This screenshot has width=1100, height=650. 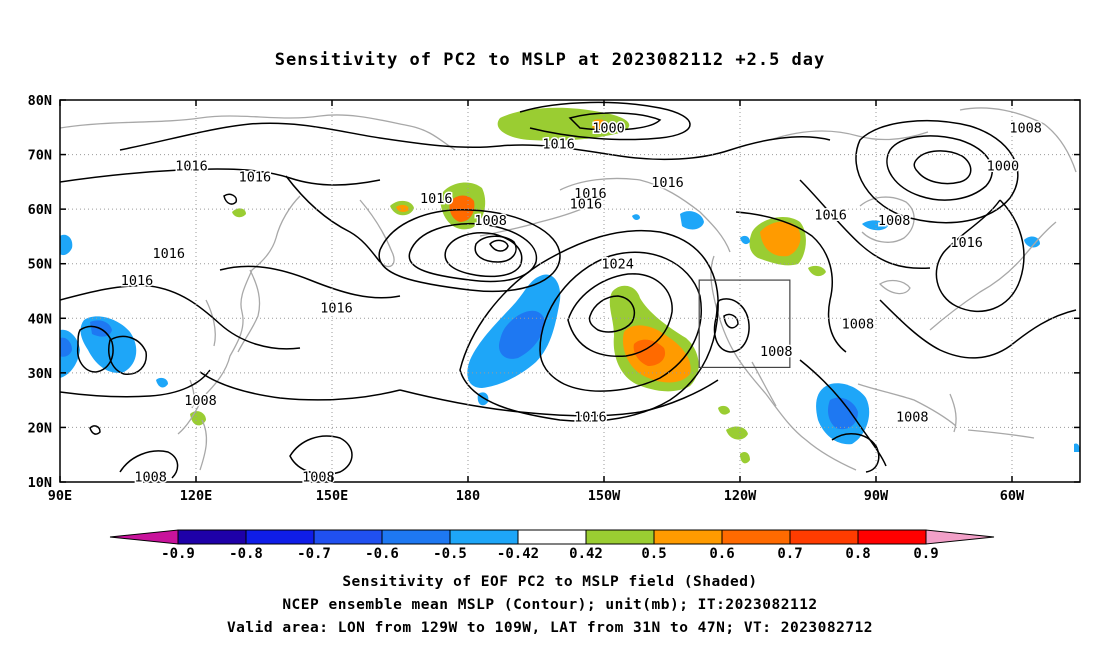 I want to click on contour-1008-sw, so click(x=149, y=464).